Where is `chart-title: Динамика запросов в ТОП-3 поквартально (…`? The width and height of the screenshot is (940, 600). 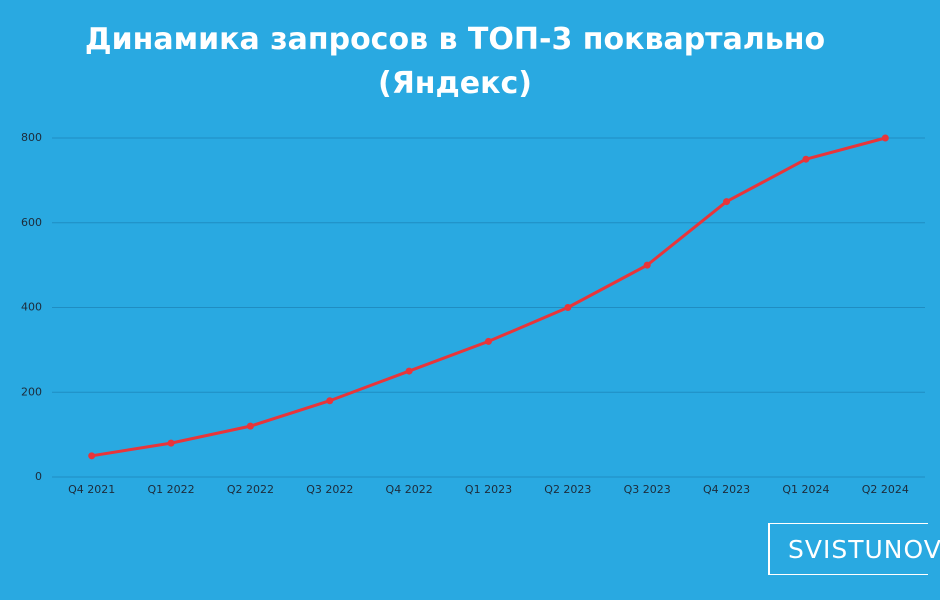
chart-title: Динамика запросов в ТОП-3 поквартально (… is located at coordinates (455, 61).